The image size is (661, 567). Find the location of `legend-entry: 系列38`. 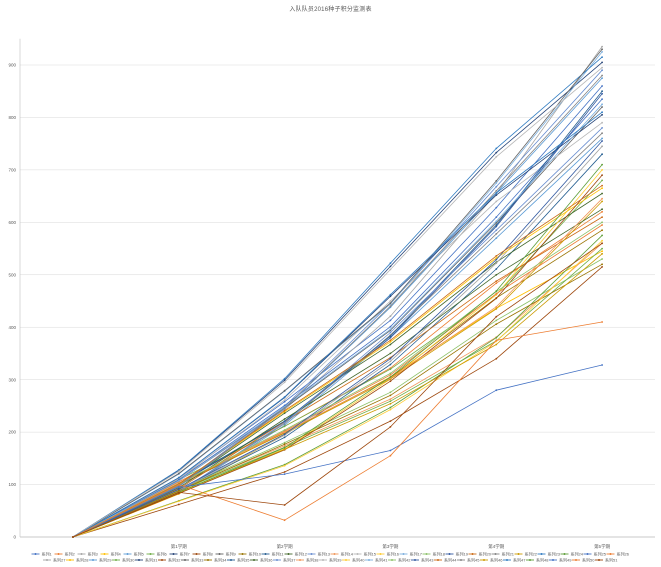

legend-entry: 系列38 is located at coordinates (307, 560).